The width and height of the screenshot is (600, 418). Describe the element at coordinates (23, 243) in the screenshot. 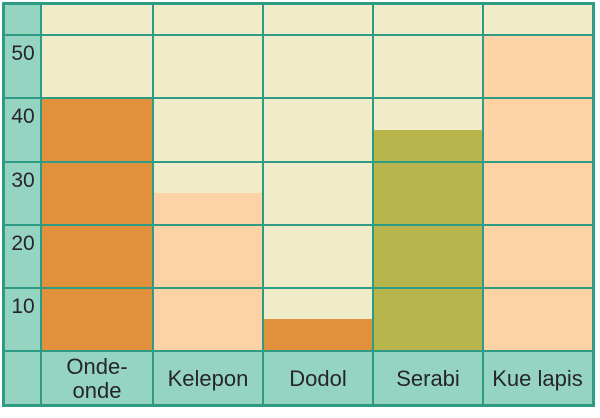

I see `y-tick-label: 20` at that location.